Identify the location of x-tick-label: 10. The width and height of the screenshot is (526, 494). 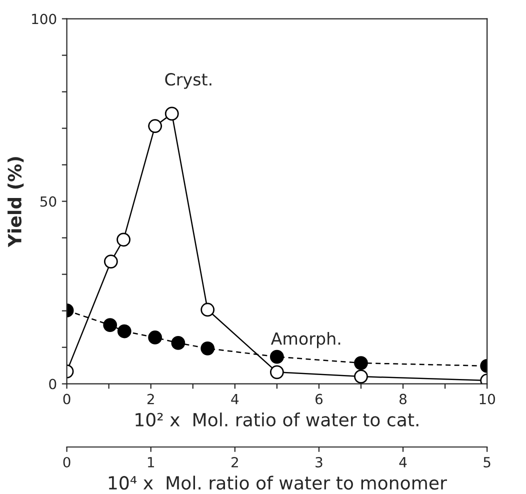
(487, 399).